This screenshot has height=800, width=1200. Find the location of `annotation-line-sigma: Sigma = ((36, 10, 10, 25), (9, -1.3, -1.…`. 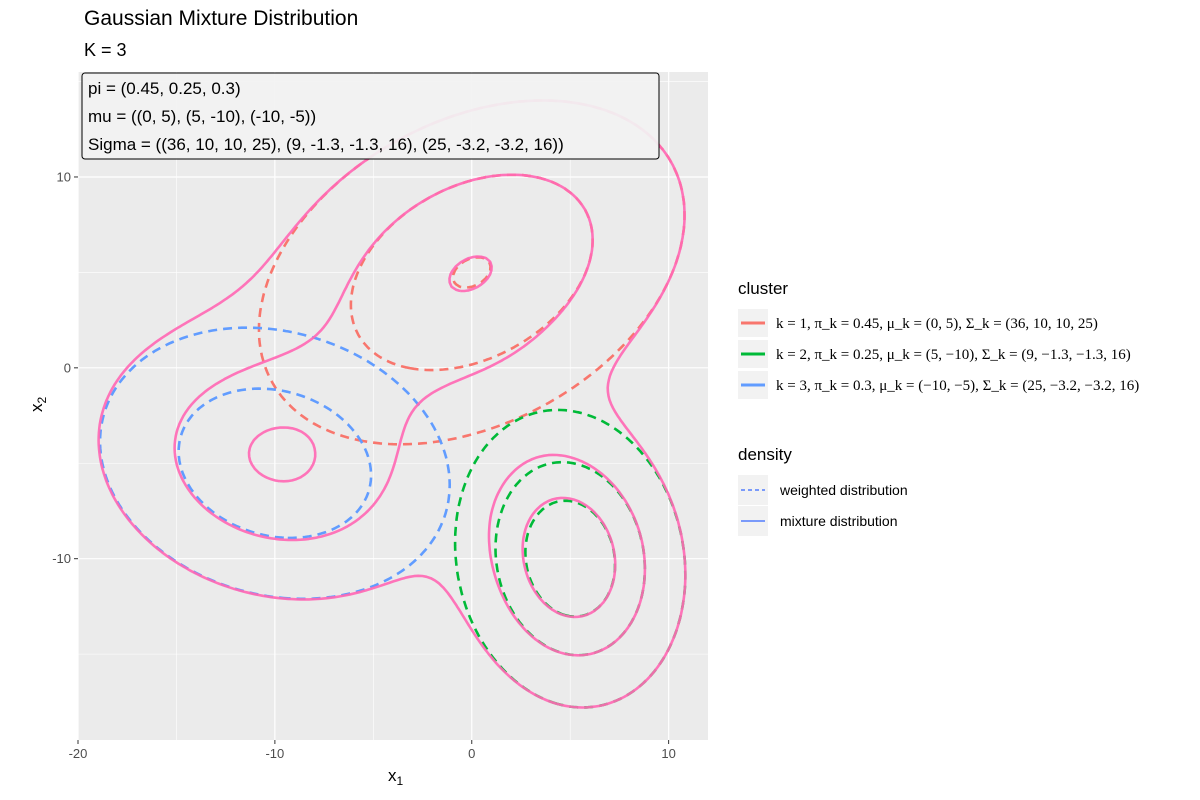

annotation-line-sigma: Sigma = ((36, 10, 10, 25), (9, -1.3, -1.… is located at coordinates (326, 144).